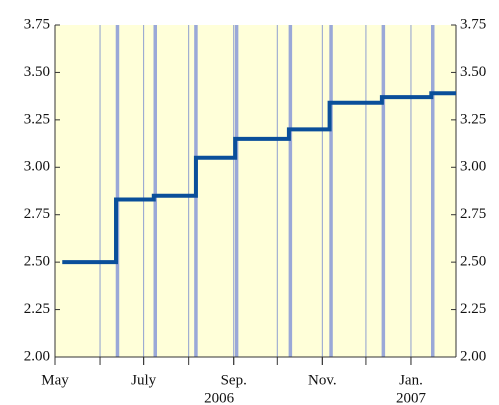 This screenshot has width=499, height=405. What do you see at coordinates (322, 380) in the screenshot?
I see `x-tick-label: Nov.` at bounding box center [322, 380].